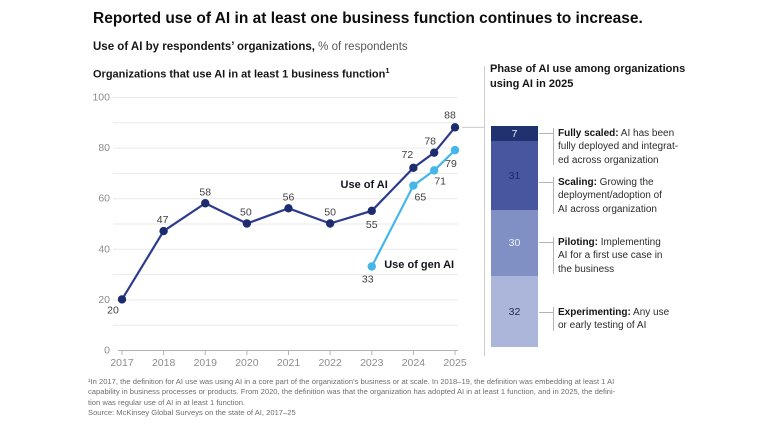  Describe the element at coordinates (113, 310) in the screenshot. I see `data-label-use-of-ai: 20` at that location.